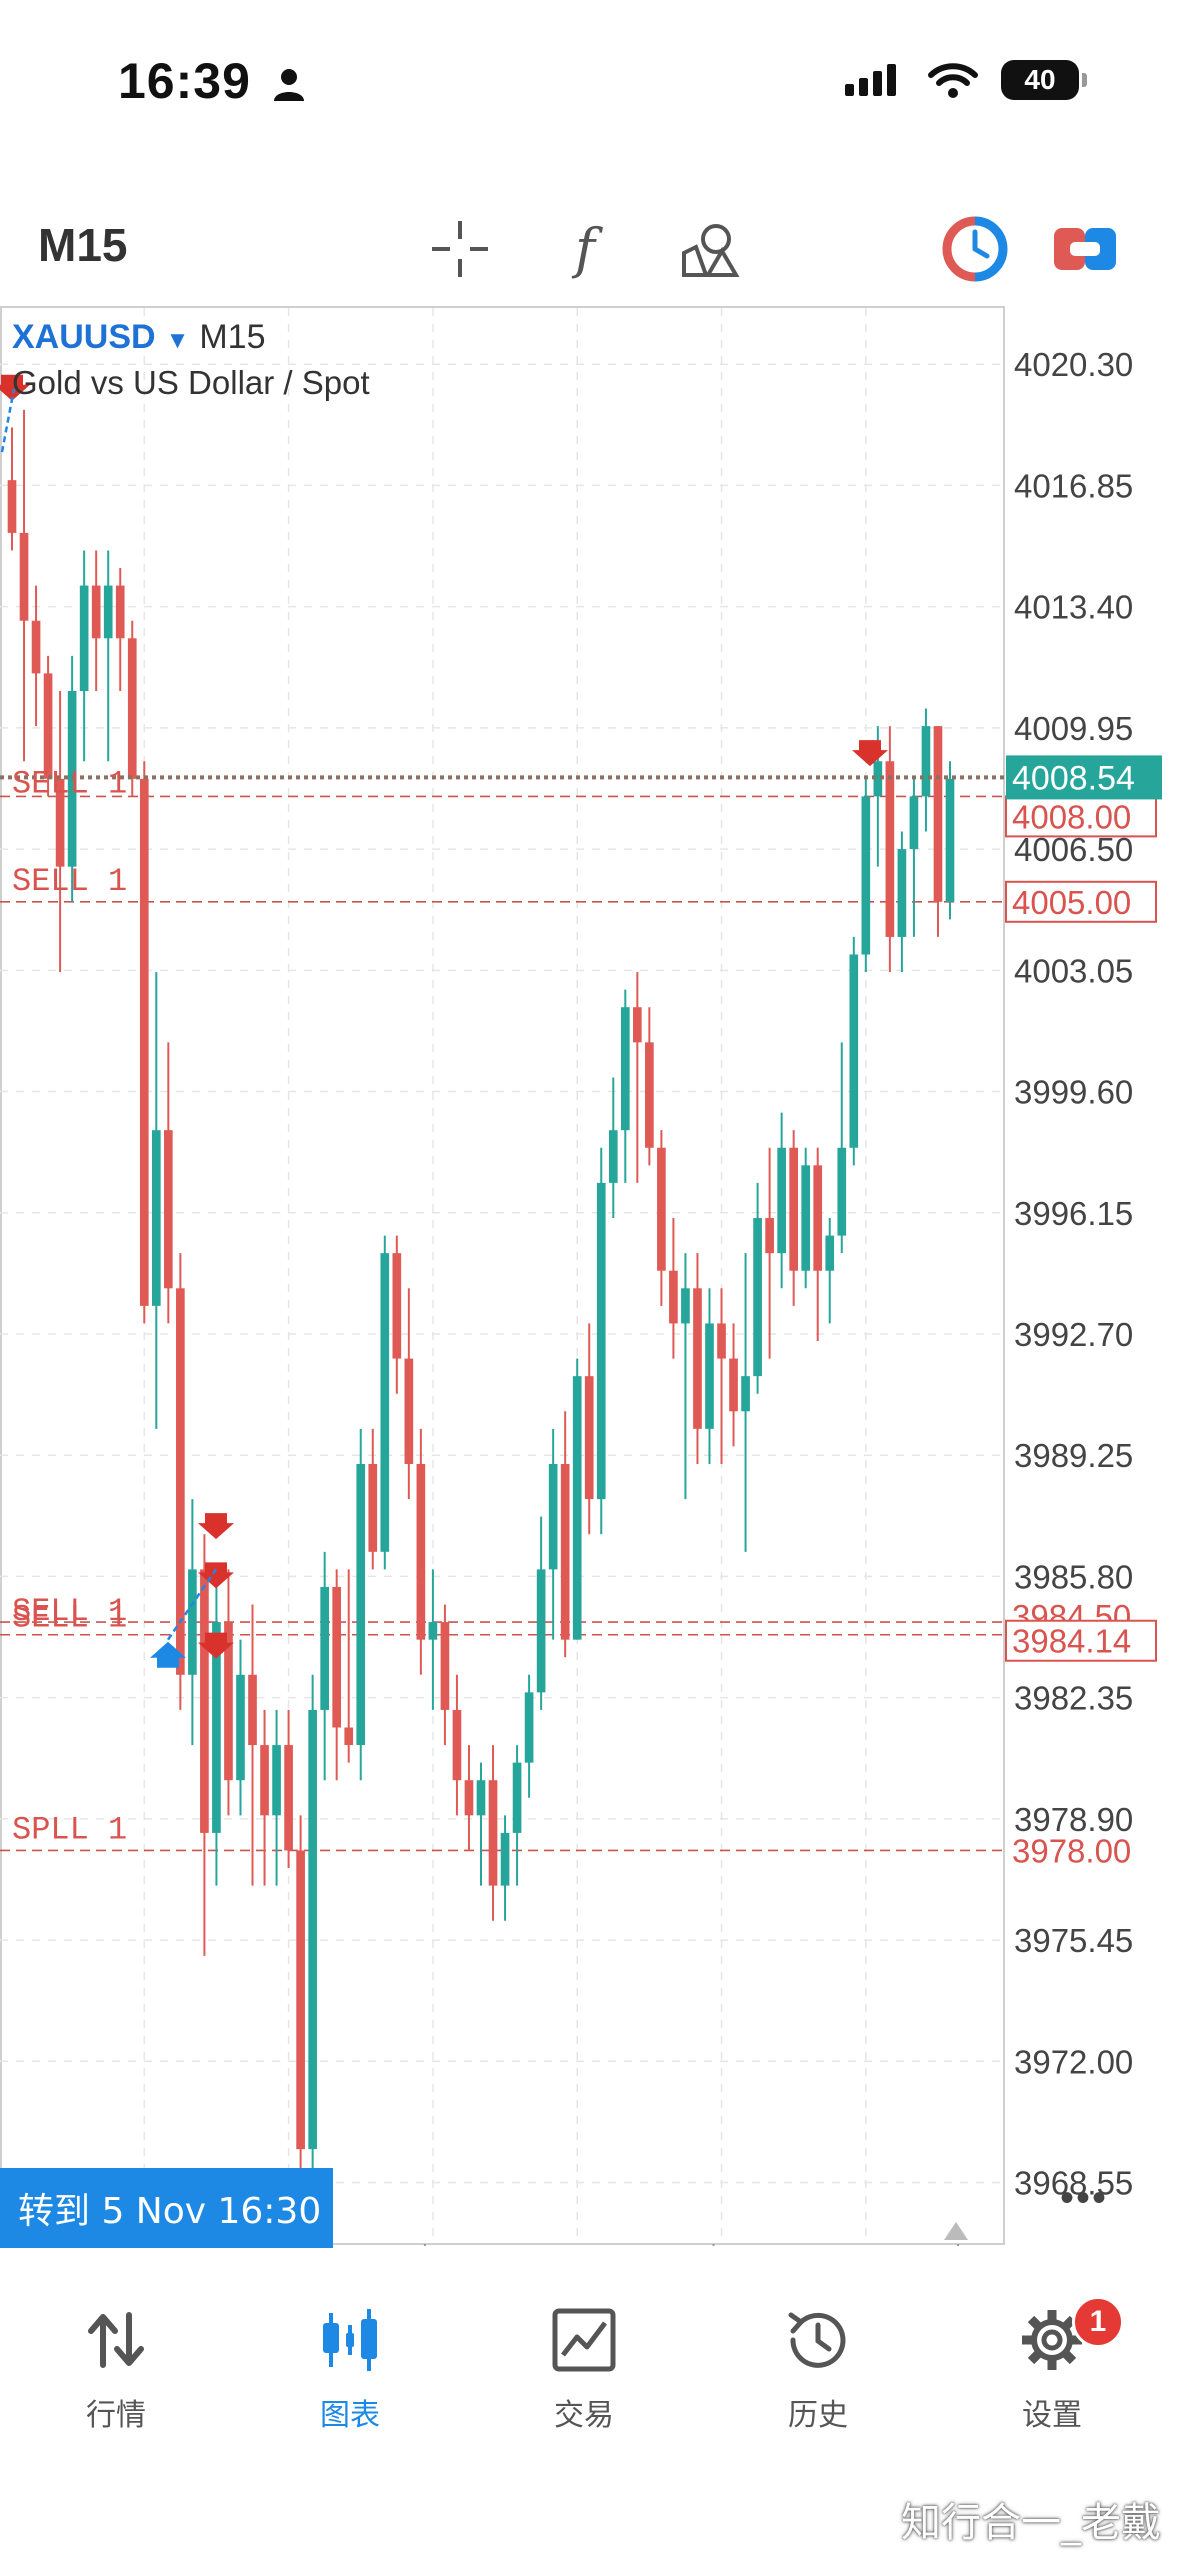 Image resolution: width=1179 pixels, height=2556 pixels. I want to click on crosshair-button, so click(460, 249).